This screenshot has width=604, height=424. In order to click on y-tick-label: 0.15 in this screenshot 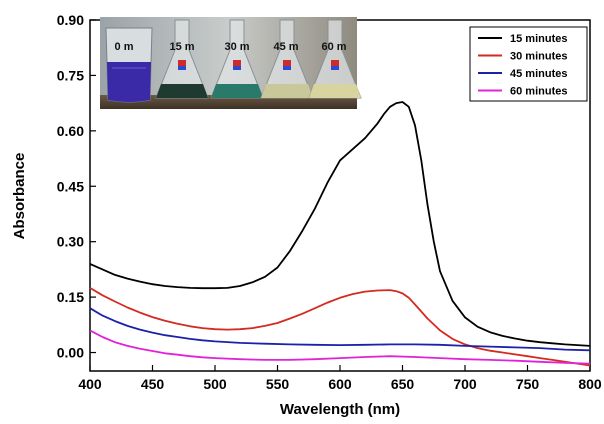, I will do `click(70, 297)`.